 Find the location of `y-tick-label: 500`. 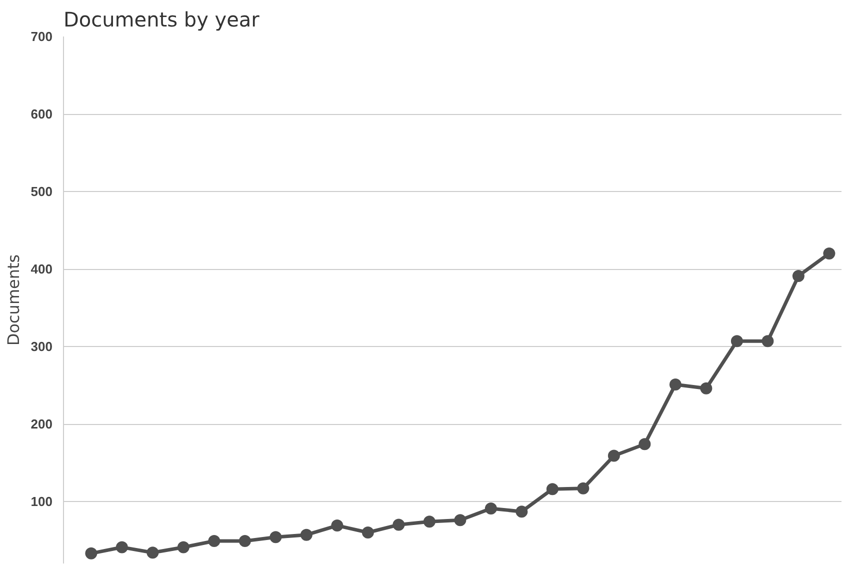

y-tick-label: 500 is located at coordinates (41, 191).